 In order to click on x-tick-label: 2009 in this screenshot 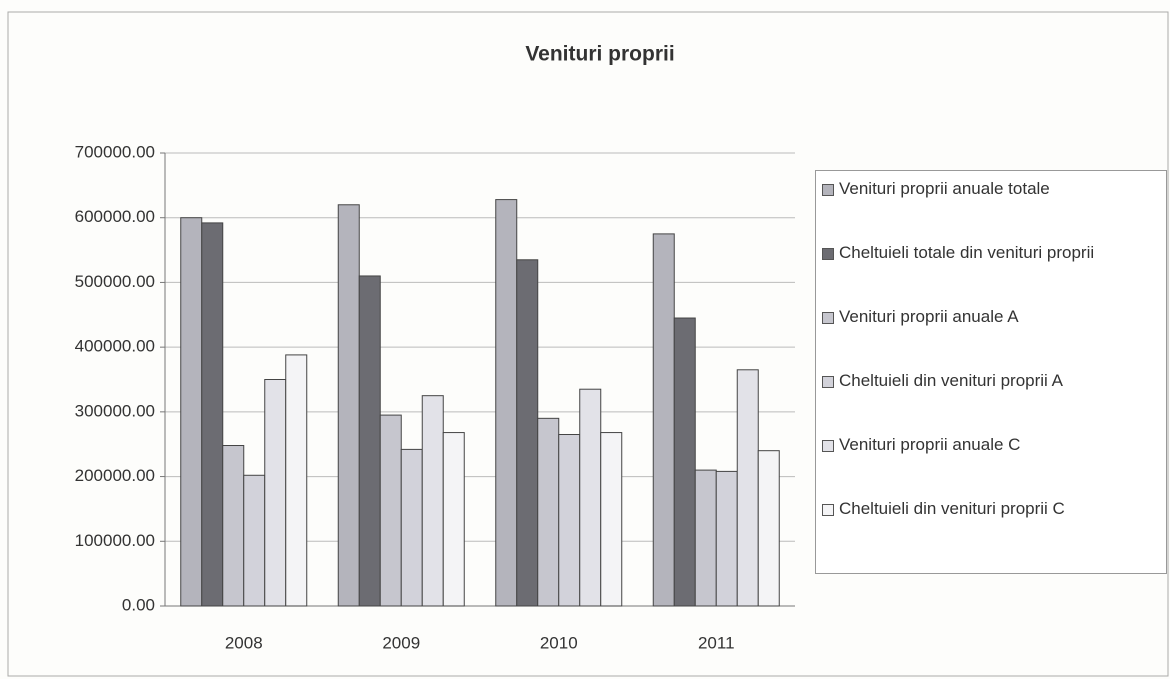, I will do `click(401, 642)`.